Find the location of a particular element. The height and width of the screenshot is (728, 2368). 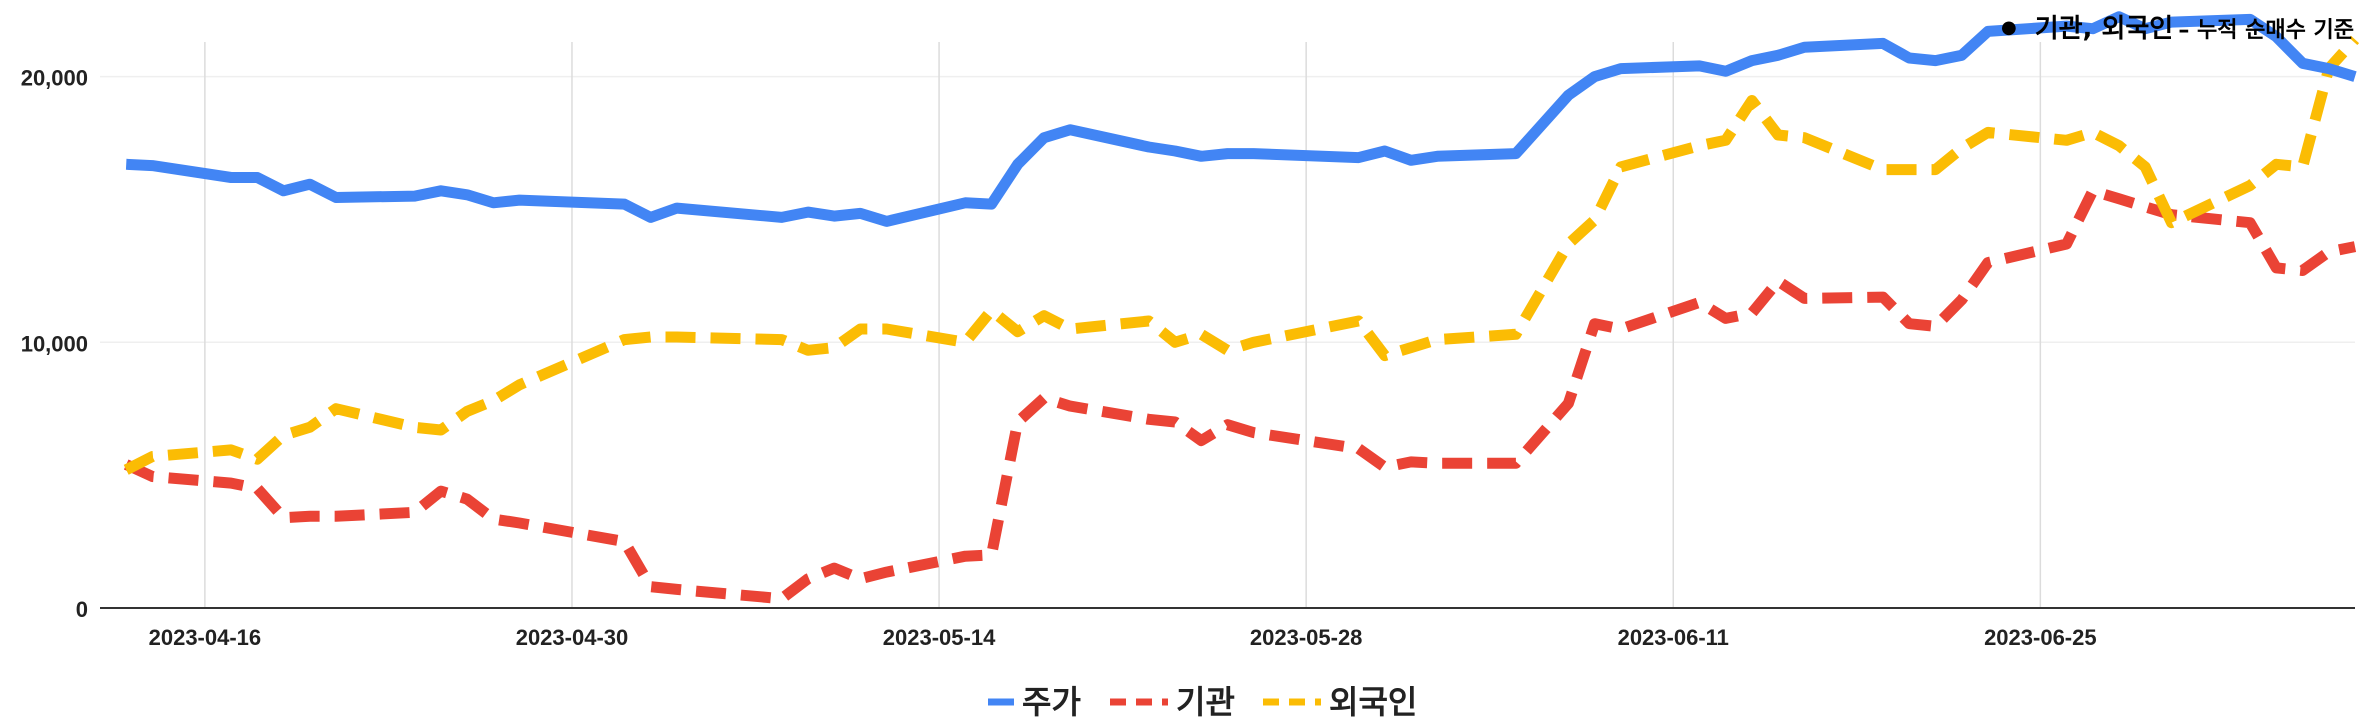

legend-label: 주가 is located at coordinates (1051, 702).